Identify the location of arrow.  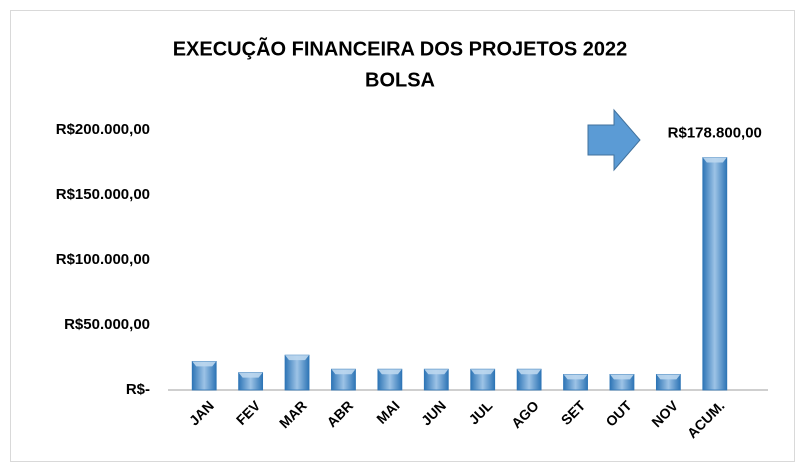
(614, 140).